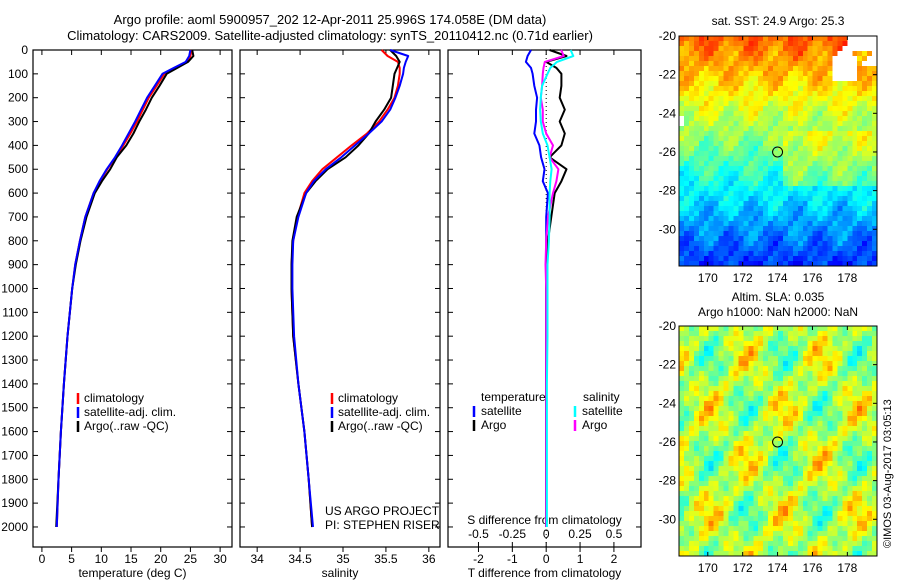 The width and height of the screenshot is (900, 580). Describe the element at coordinates (15, 312) in the screenshot. I see `y-tick-label: 1100` at that location.